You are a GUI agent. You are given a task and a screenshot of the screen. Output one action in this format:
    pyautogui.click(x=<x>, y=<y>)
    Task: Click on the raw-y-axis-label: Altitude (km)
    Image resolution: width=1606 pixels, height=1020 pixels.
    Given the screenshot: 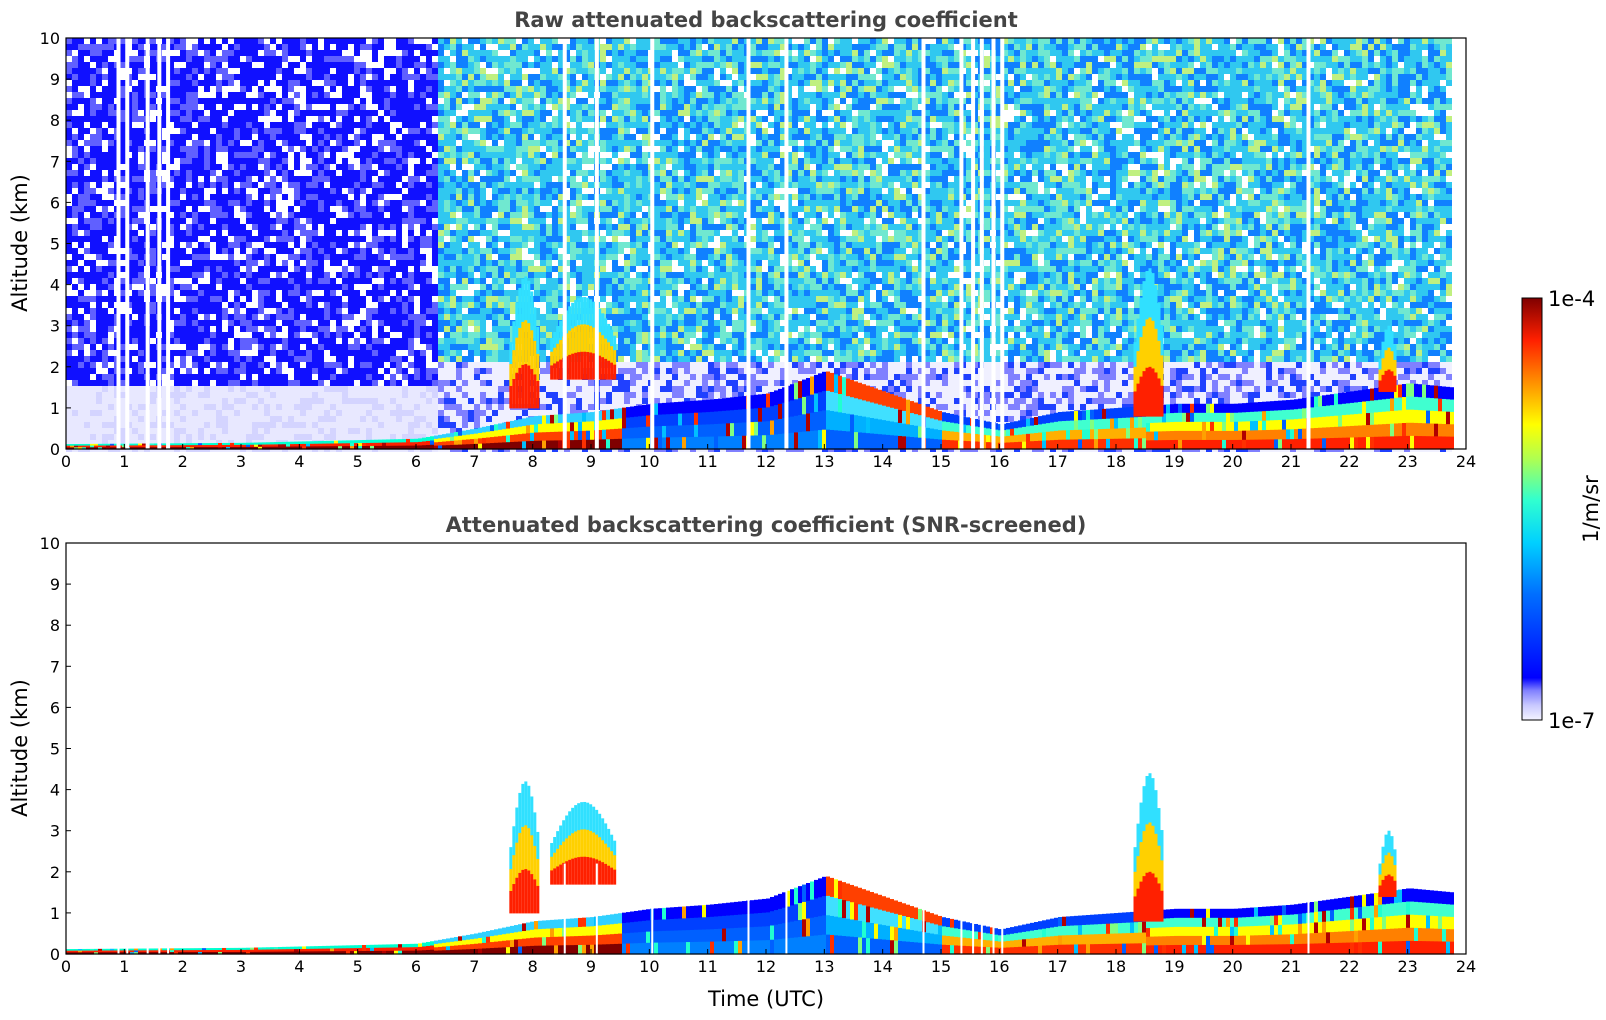 What is the action you would take?
    pyautogui.click(x=20, y=243)
    